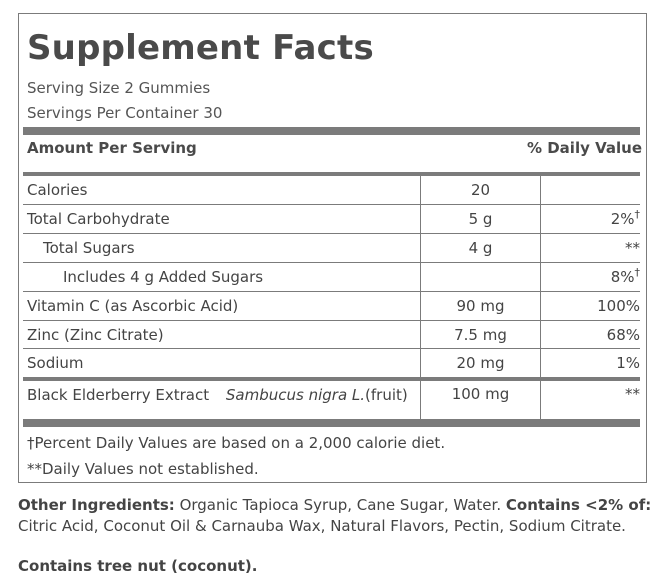 The width and height of the screenshot is (667, 588). What do you see at coordinates (584, 148) in the screenshot?
I see `header-daily-value: % Daily Value` at bounding box center [584, 148].